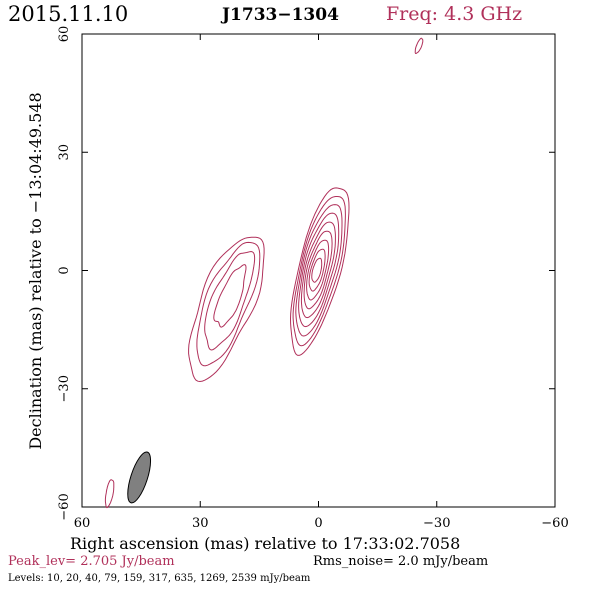 Image resolution: width=590 pixels, height=590 pixels. What do you see at coordinates (68, 14) in the screenshot?
I see `observation-date: 2015.11.10` at bounding box center [68, 14].